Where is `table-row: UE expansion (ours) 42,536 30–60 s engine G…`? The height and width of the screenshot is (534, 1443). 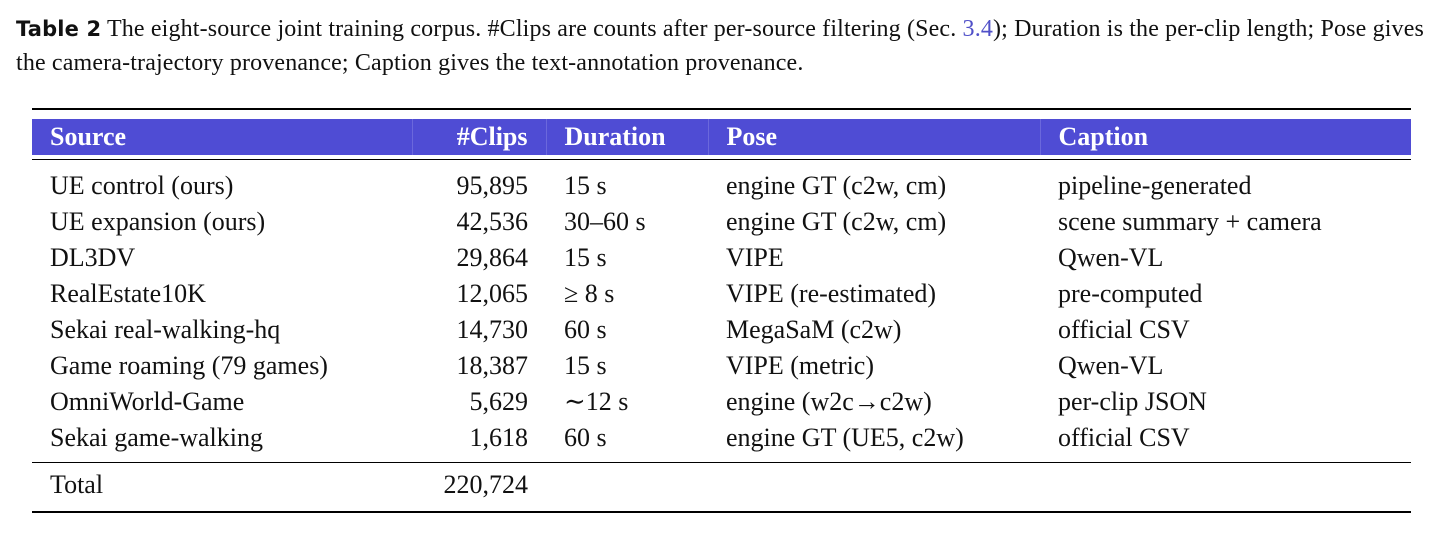
table-row: UE expansion (ours) 42,536 30–60 s engine G… is located at coordinates (721, 222).